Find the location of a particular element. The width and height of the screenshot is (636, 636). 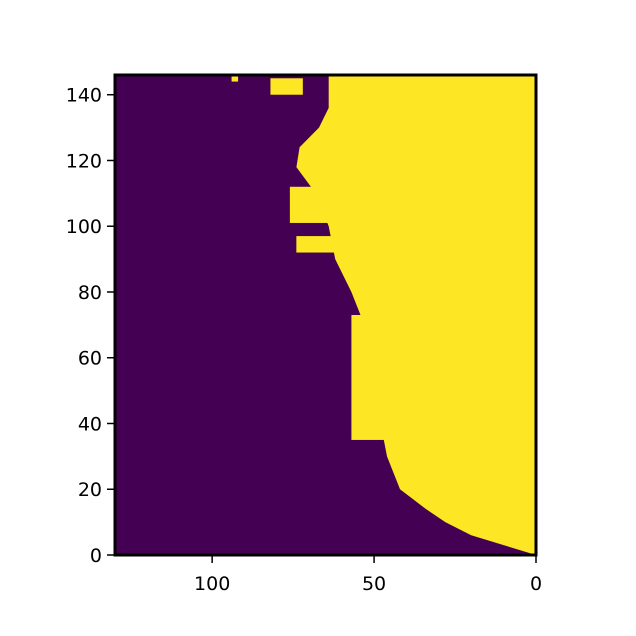

x-tick-label: 100 is located at coordinates (212, 584).